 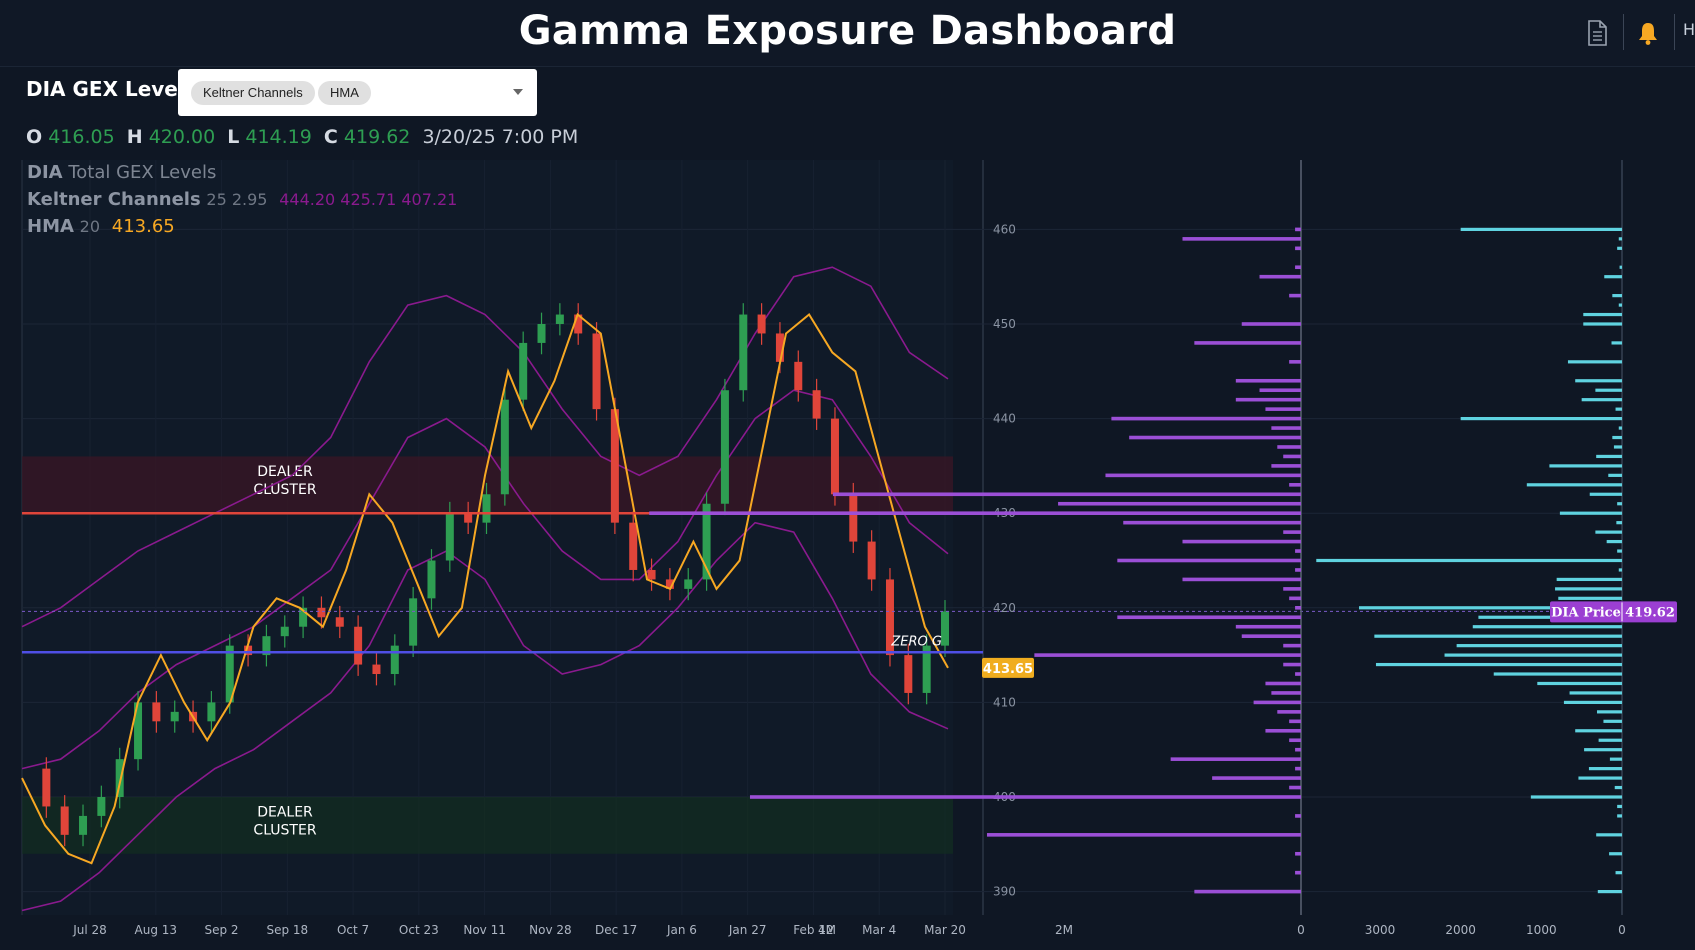 I want to click on oi-axis-label: 3000, so click(x=1380, y=930).